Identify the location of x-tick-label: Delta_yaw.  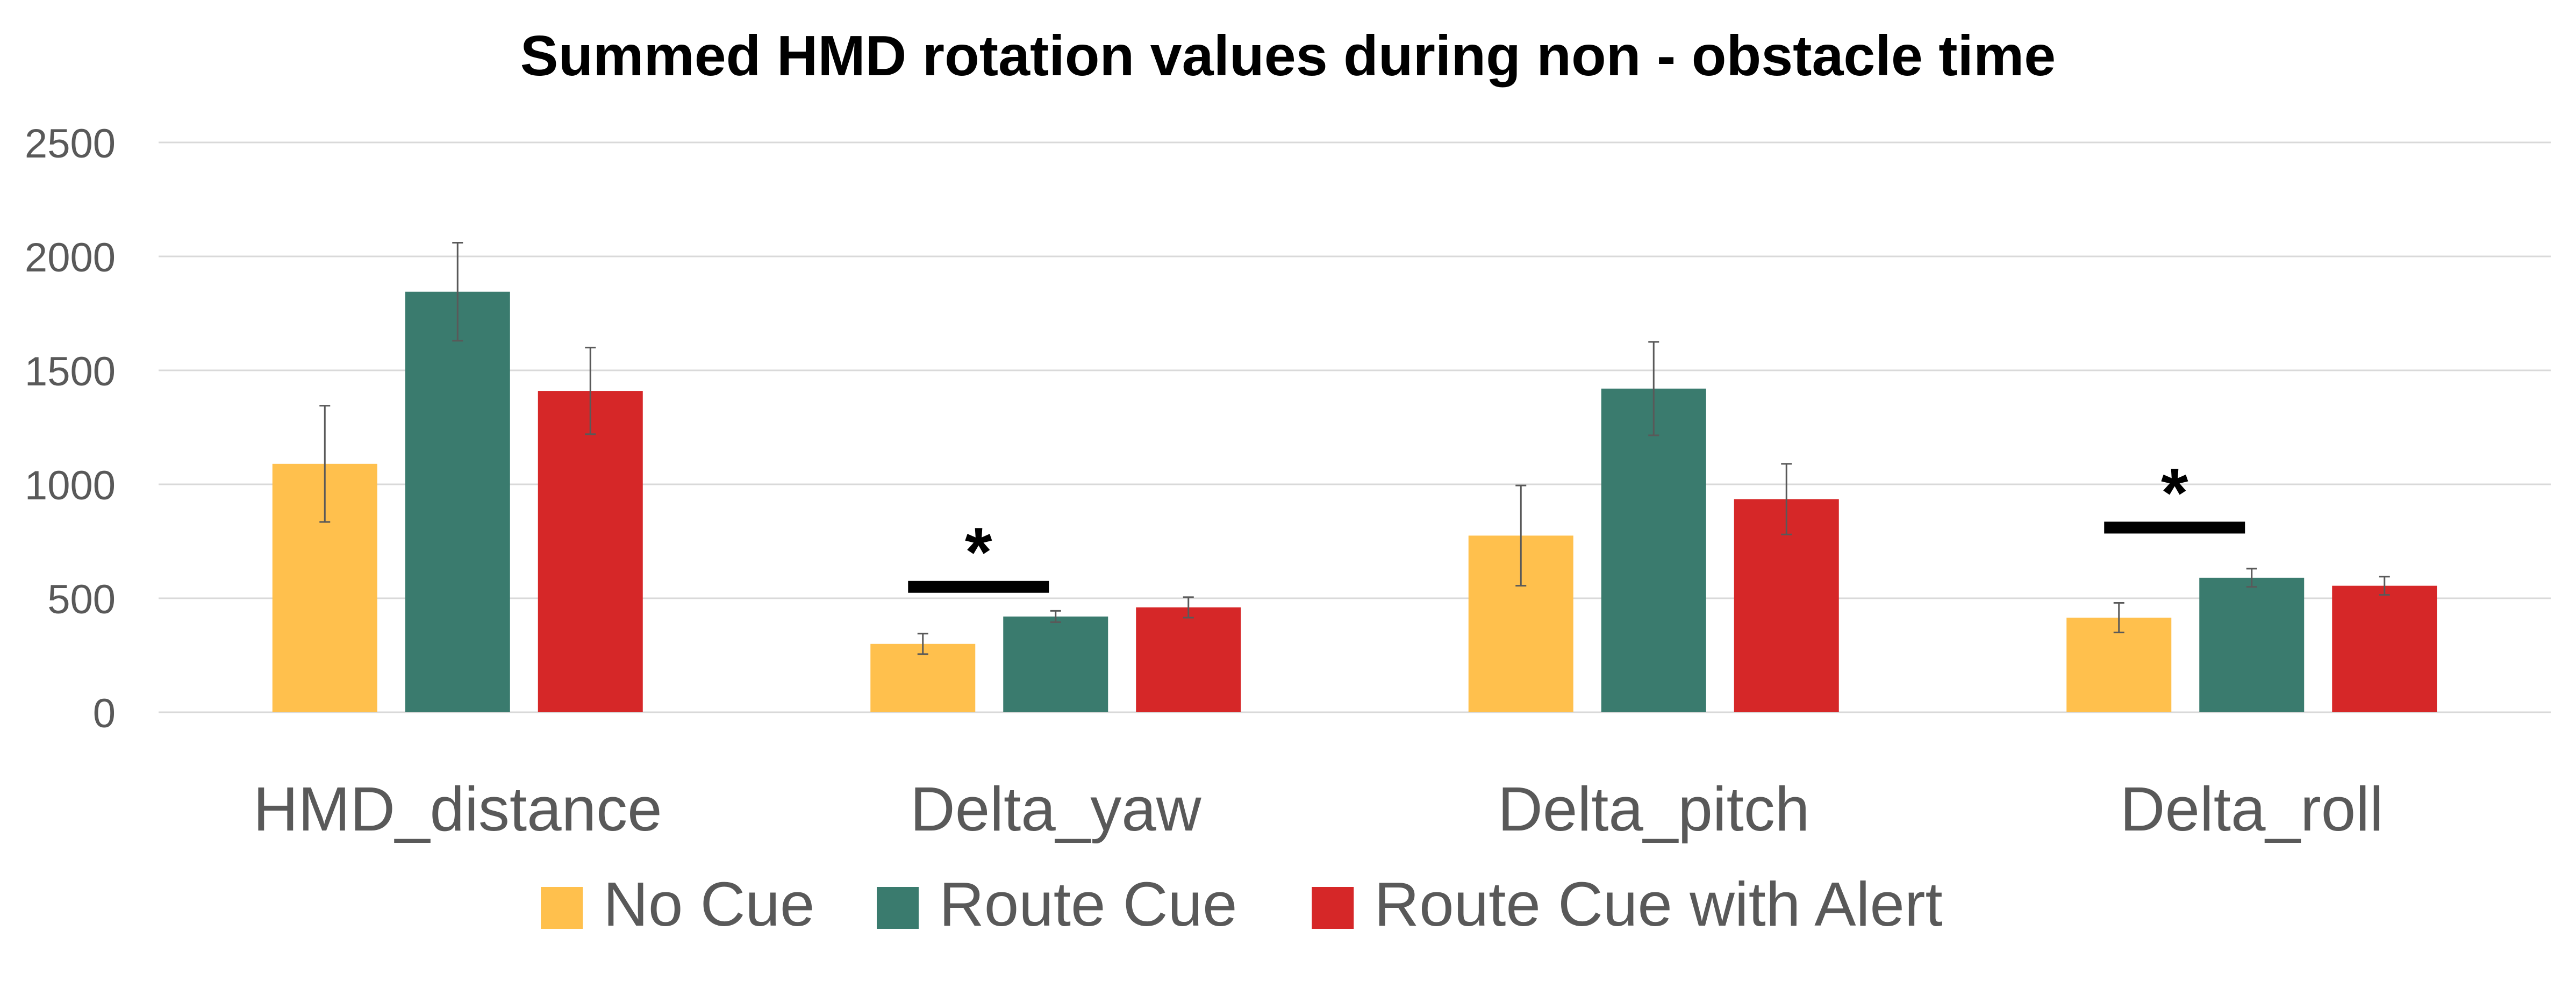
(1056, 809).